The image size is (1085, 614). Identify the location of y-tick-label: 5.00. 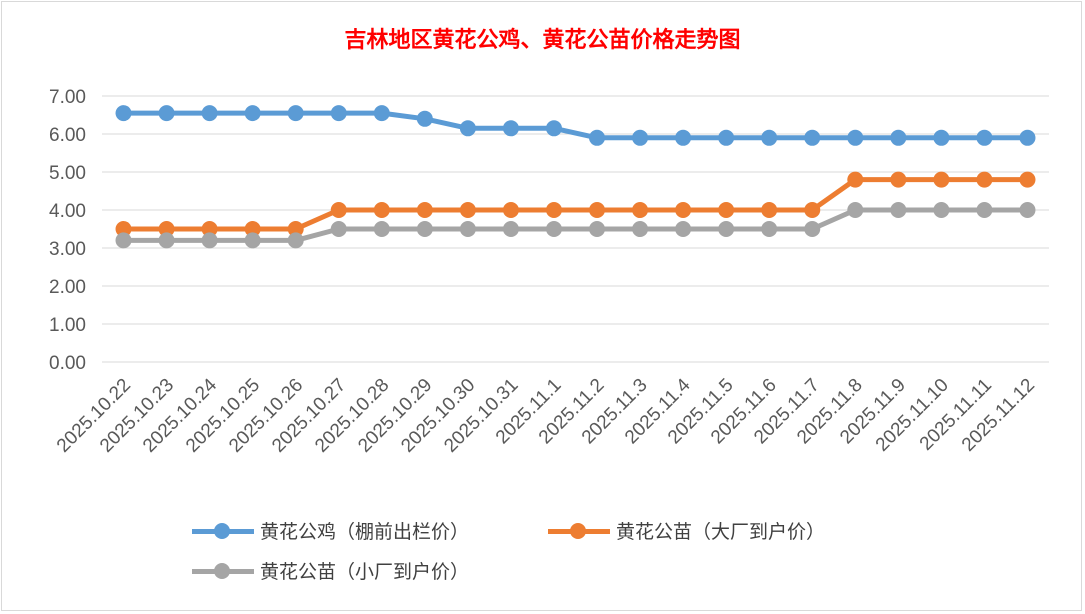
(67, 173).